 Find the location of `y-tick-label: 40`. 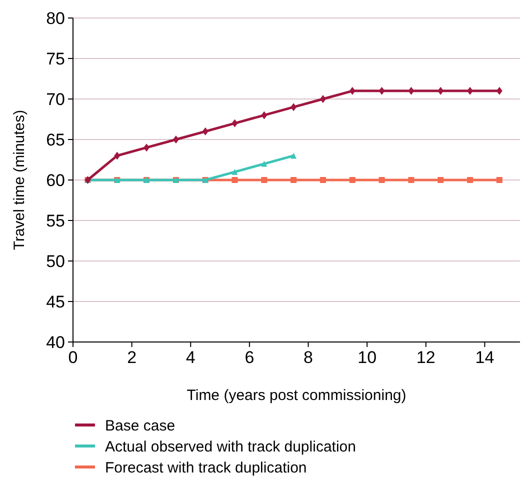

y-tick-label: 40 is located at coordinates (55, 342).